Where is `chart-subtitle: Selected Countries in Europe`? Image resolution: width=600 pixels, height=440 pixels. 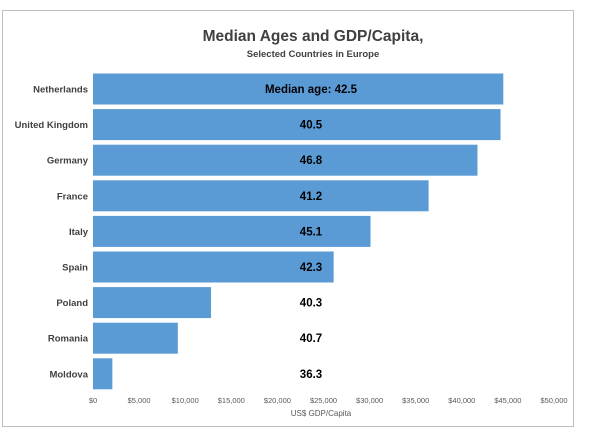 chart-subtitle: Selected Countries in Europe is located at coordinates (313, 54).